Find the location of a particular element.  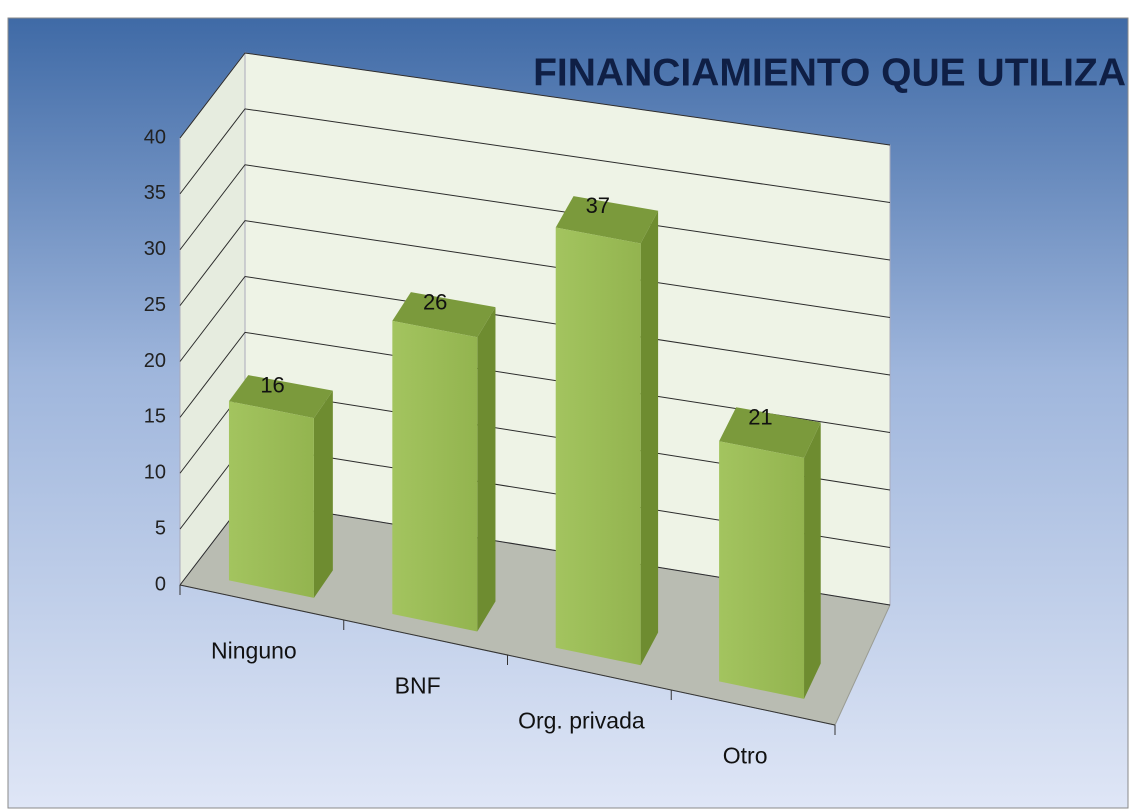

y-tick-label: 35 is located at coordinates (155, 193).